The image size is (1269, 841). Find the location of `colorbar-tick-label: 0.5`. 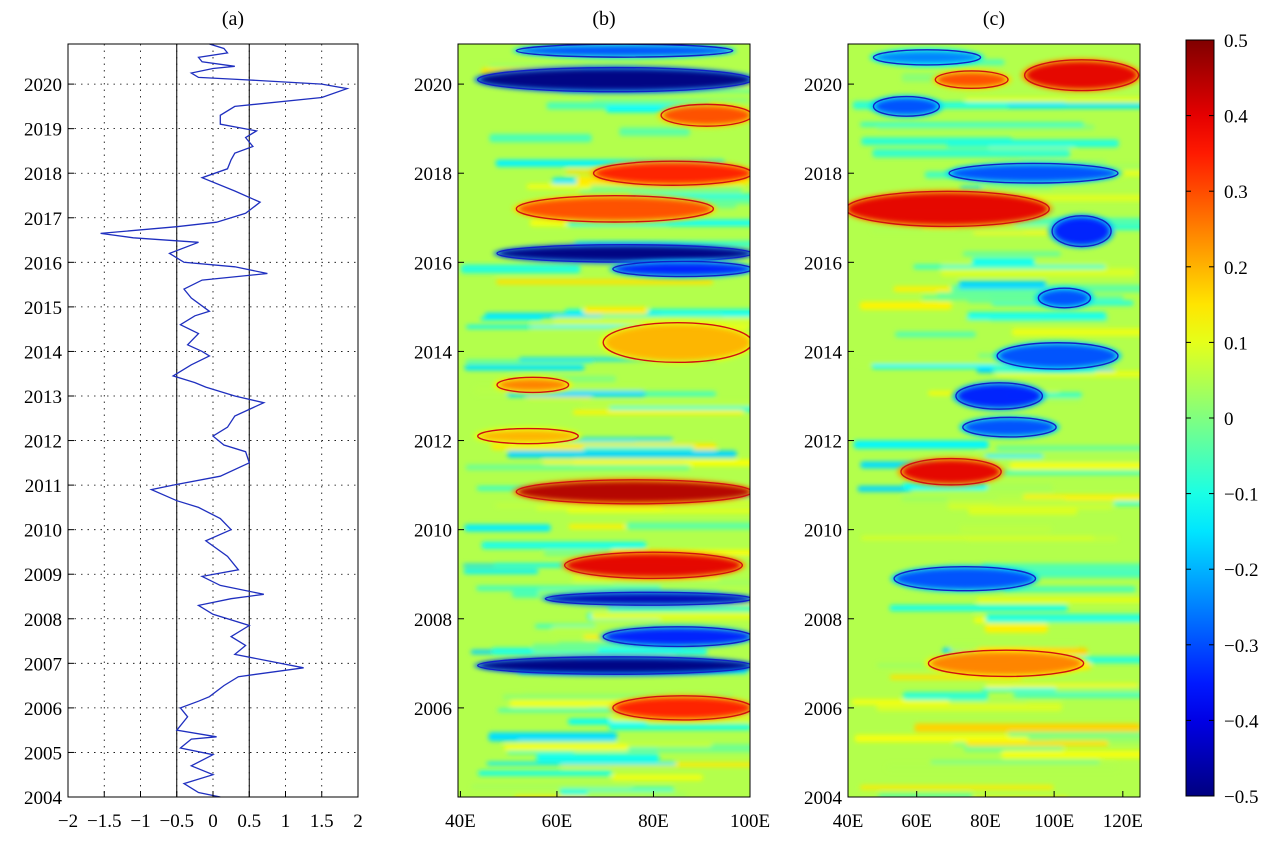

colorbar-tick-label: 0.5 is located at coordinates (1236, 41).